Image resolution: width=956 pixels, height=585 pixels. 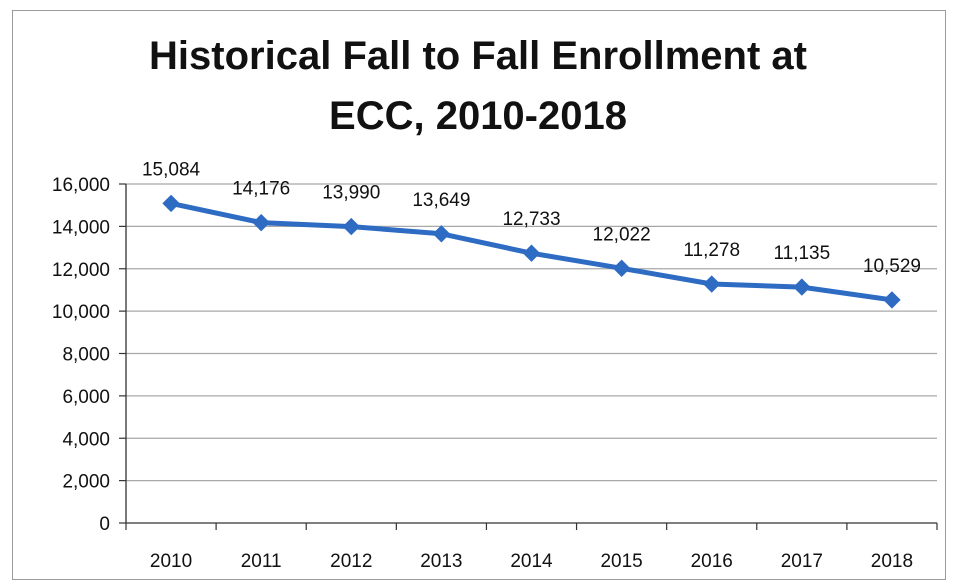 What do you see at coordinates (712, 561) in the screenshot?
I see `x-tick-label: 2016` at bounding box center [712, 561].